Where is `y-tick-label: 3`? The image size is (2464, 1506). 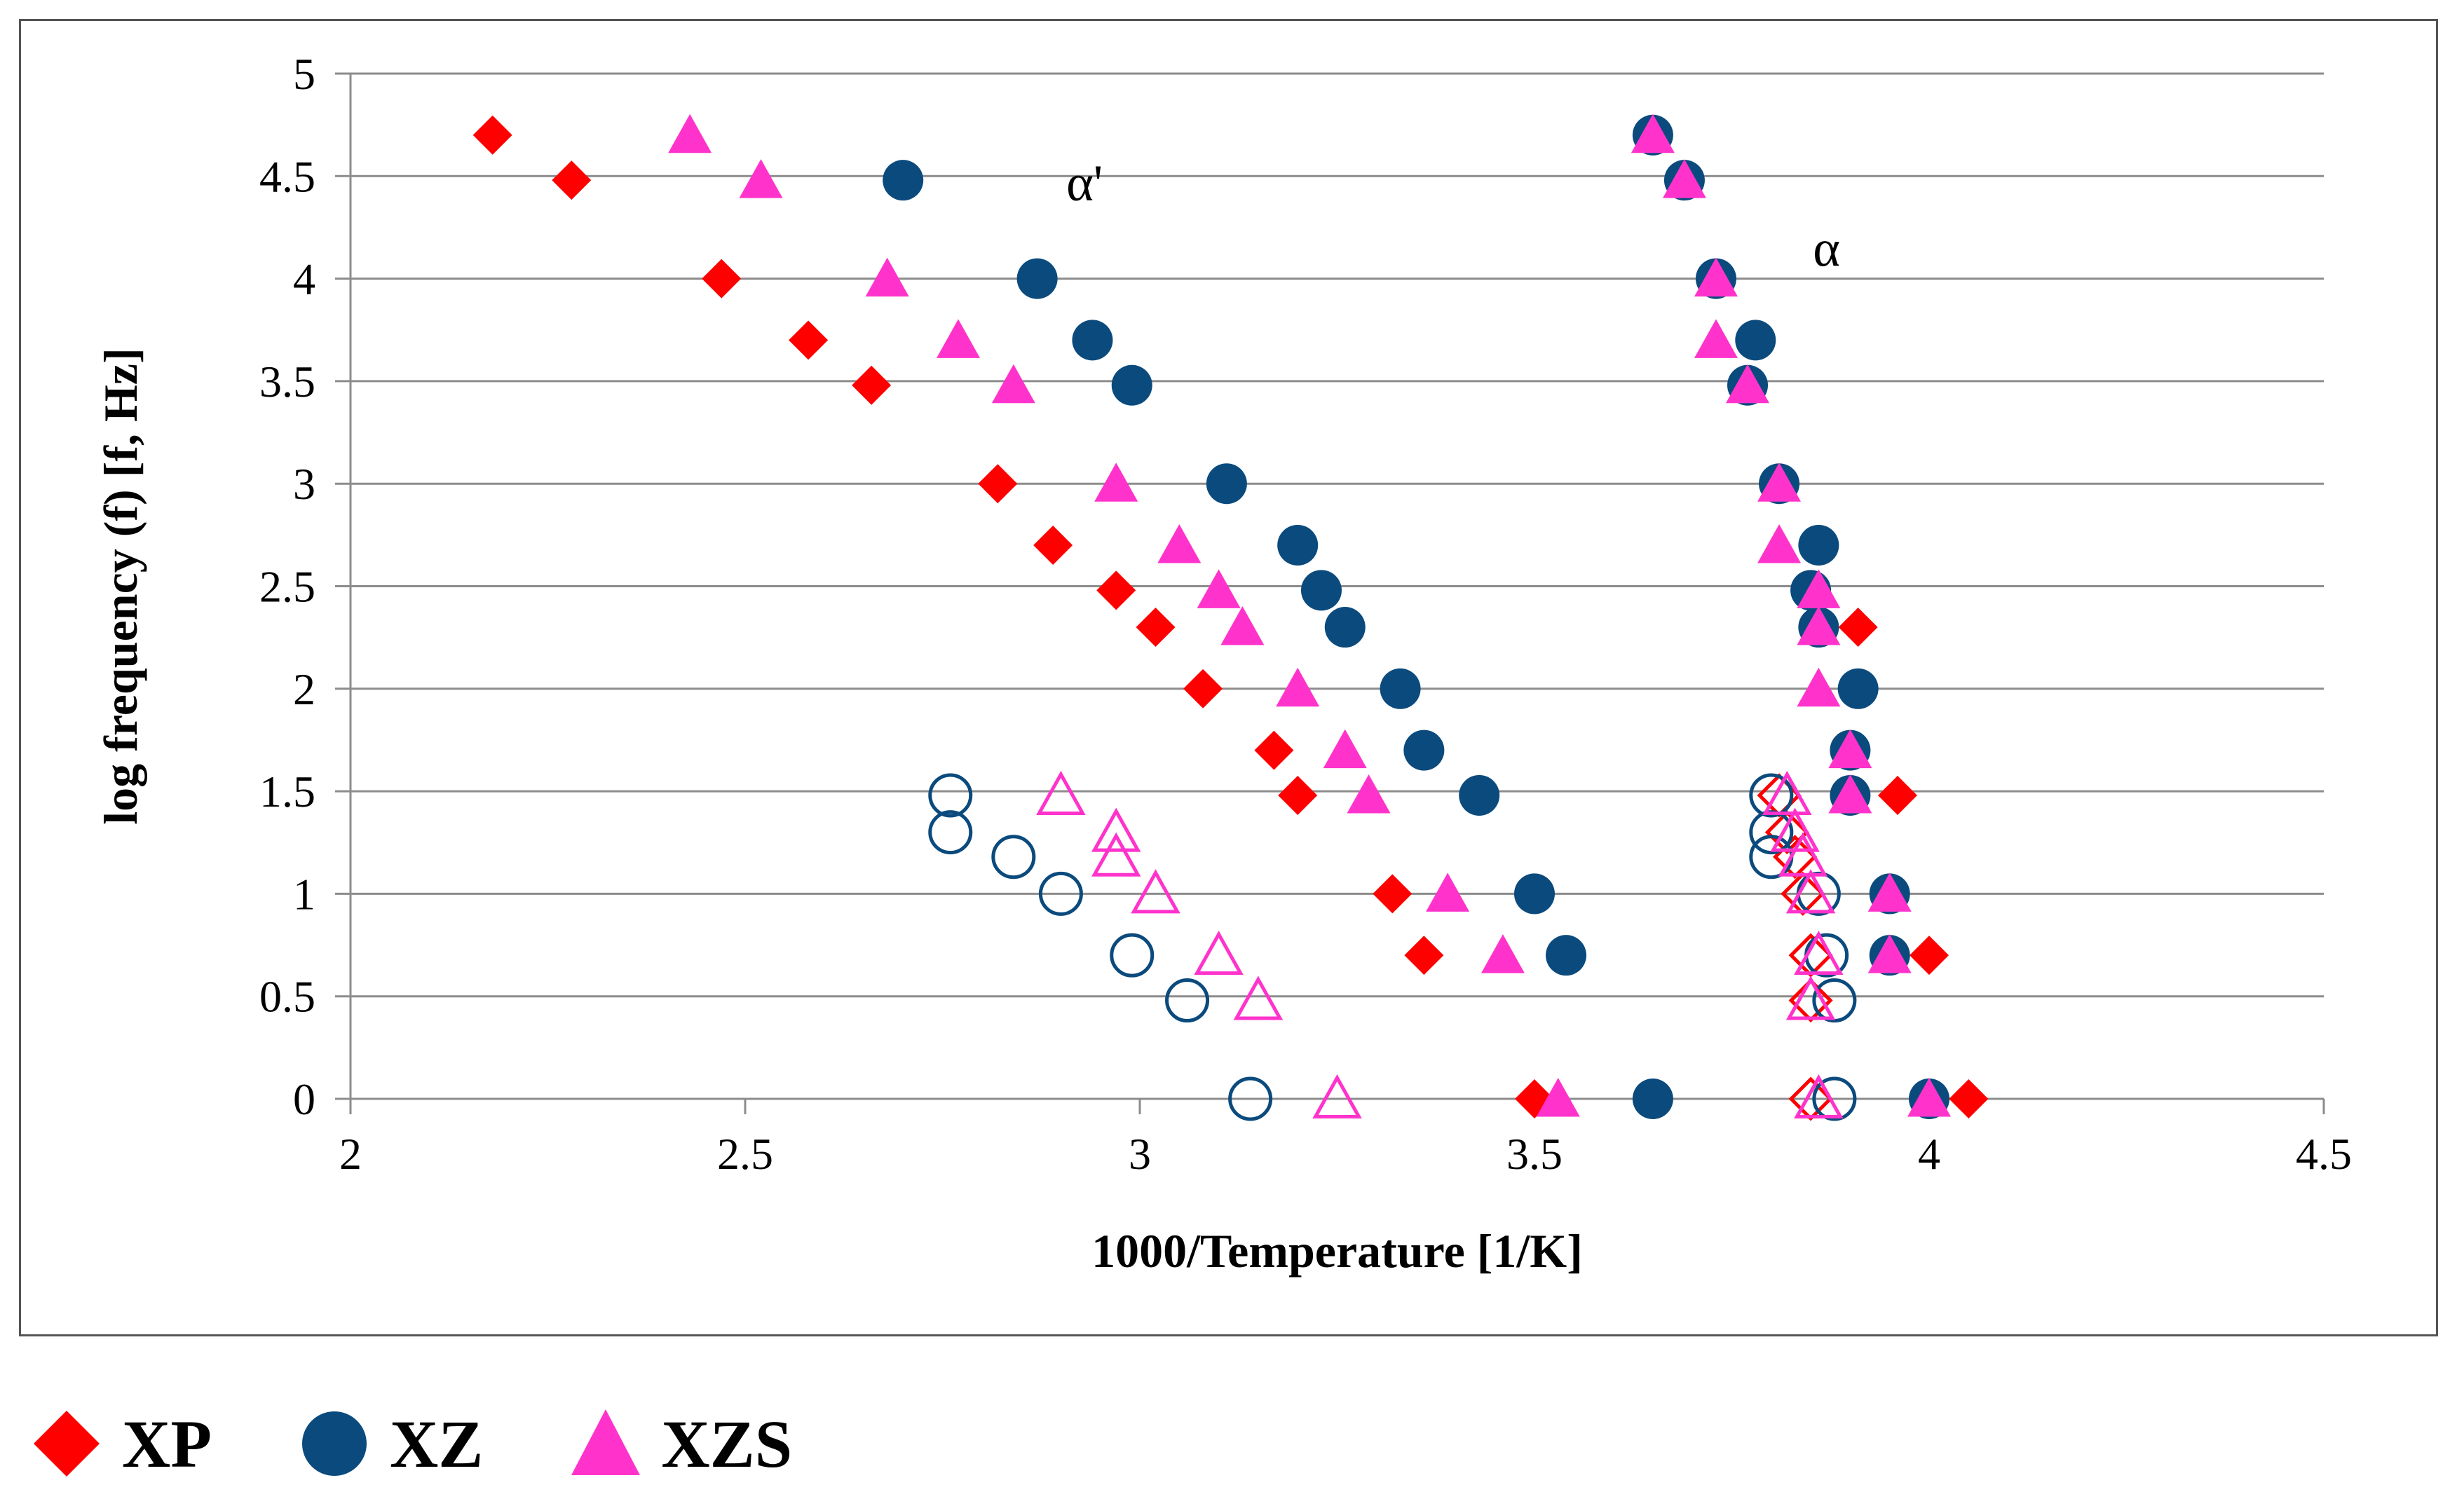
y-tick-label: 3 is located at coordinates (304, 484).